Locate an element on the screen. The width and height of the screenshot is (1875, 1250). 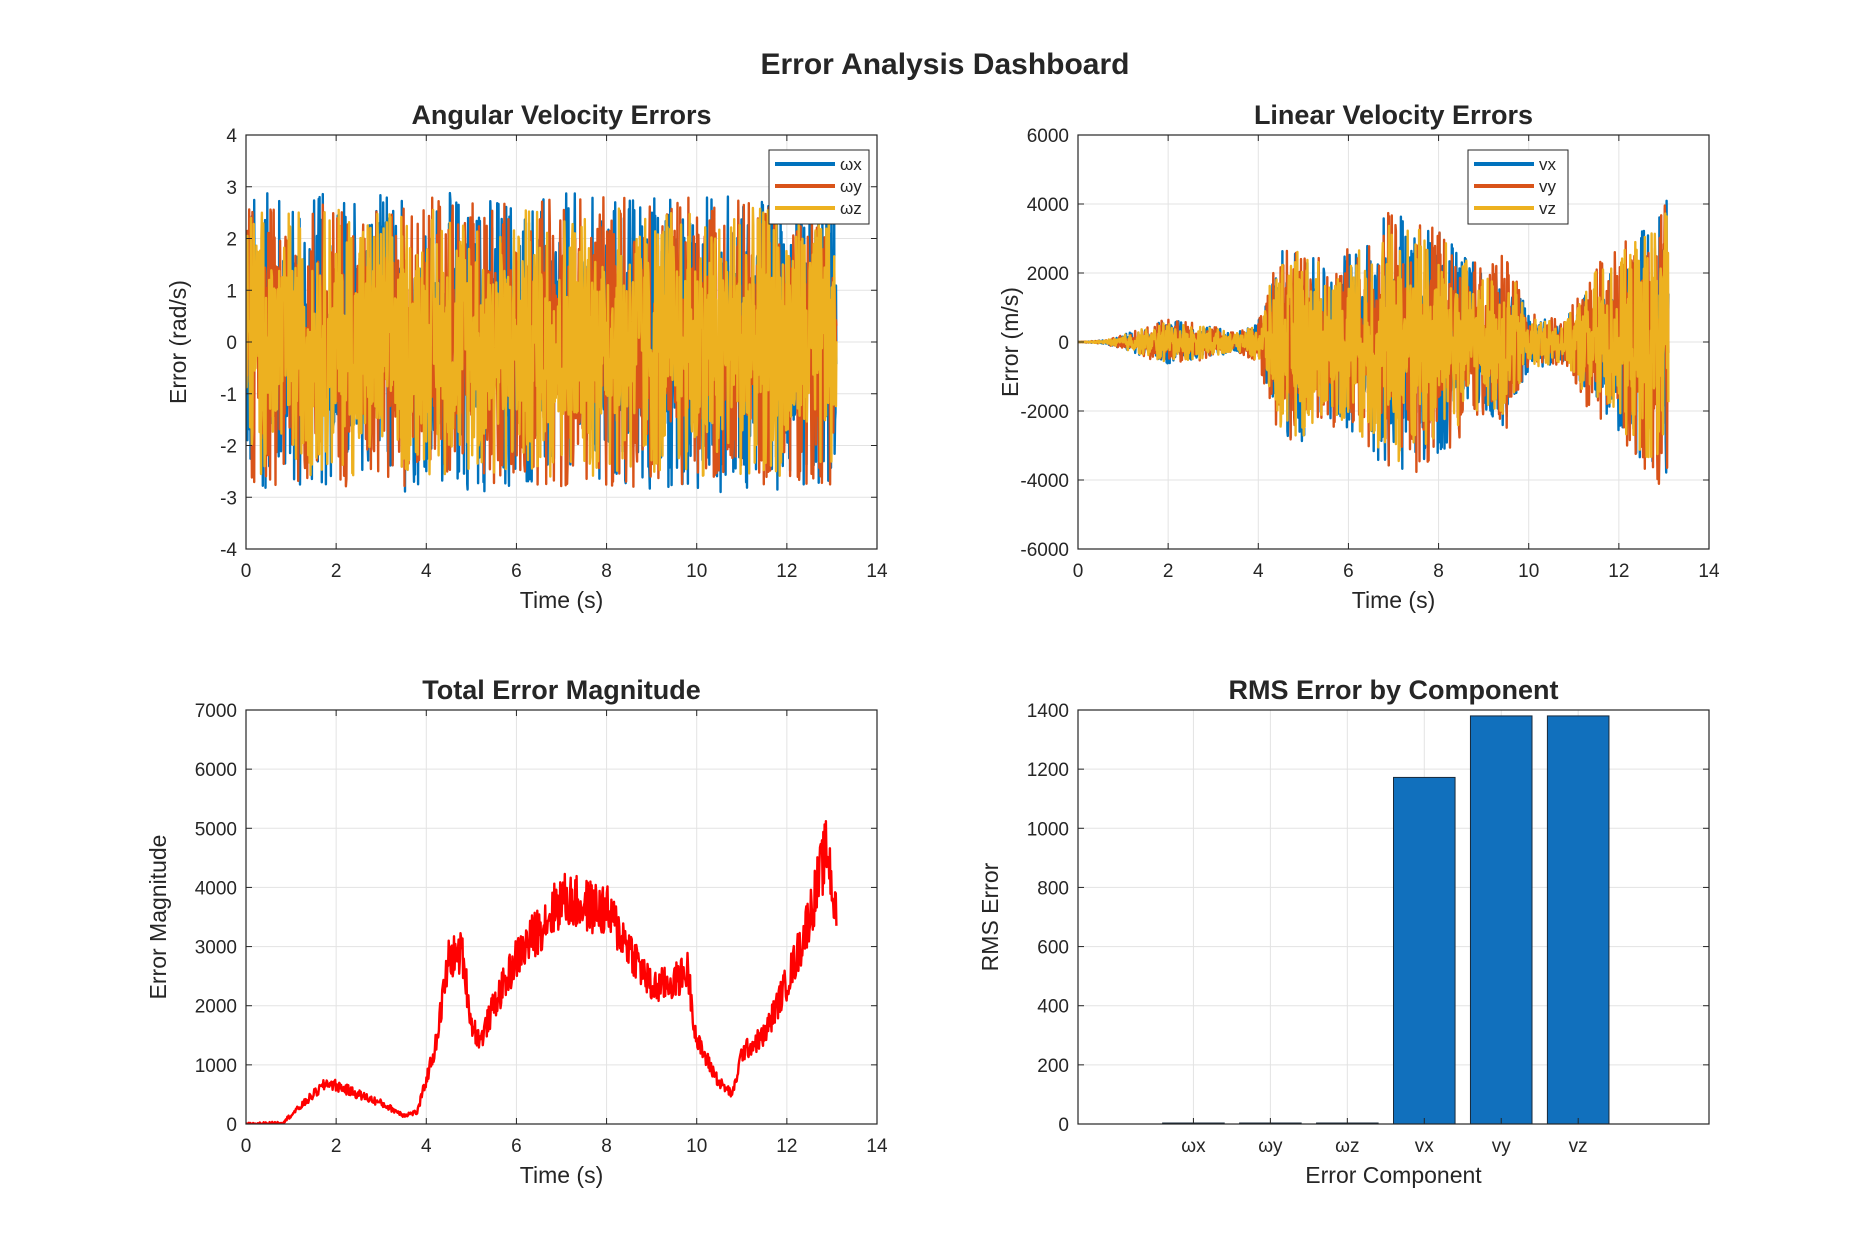
y-axis-label: RMS Error is located at coordinates (990, 916).